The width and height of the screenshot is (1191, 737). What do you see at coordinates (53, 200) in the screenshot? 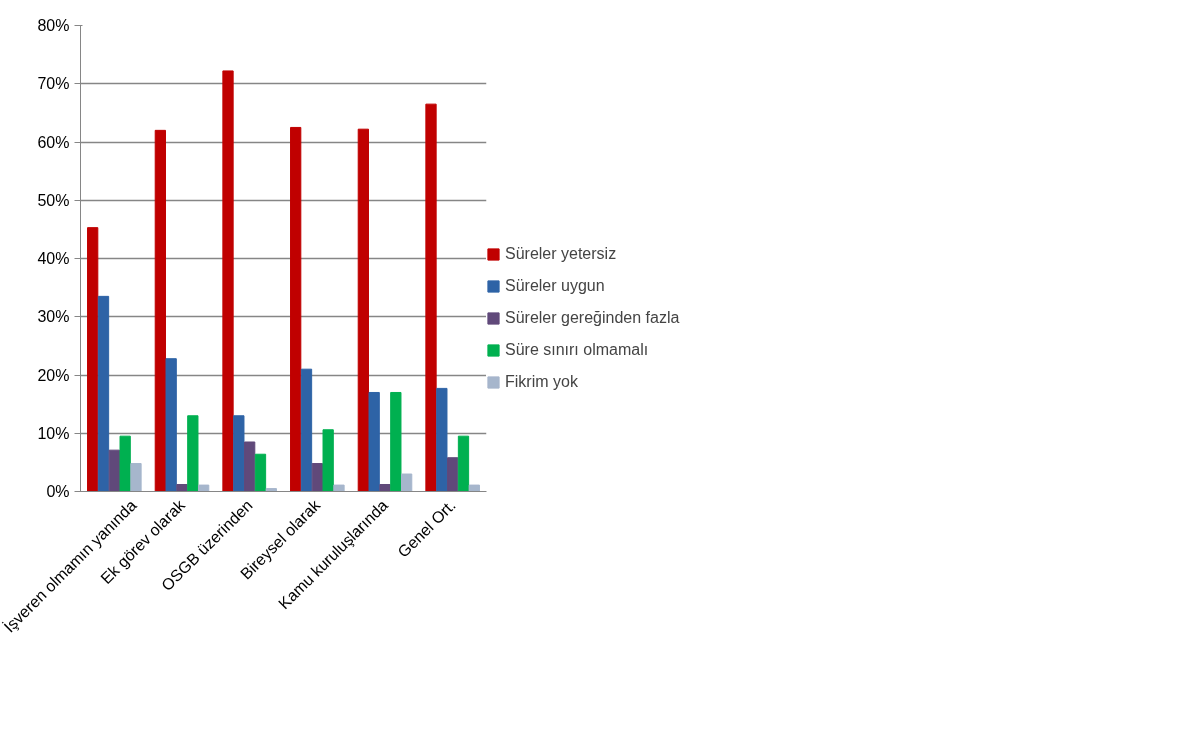
I see `y-tick-label: 50%` at bounding box center [53, 200].